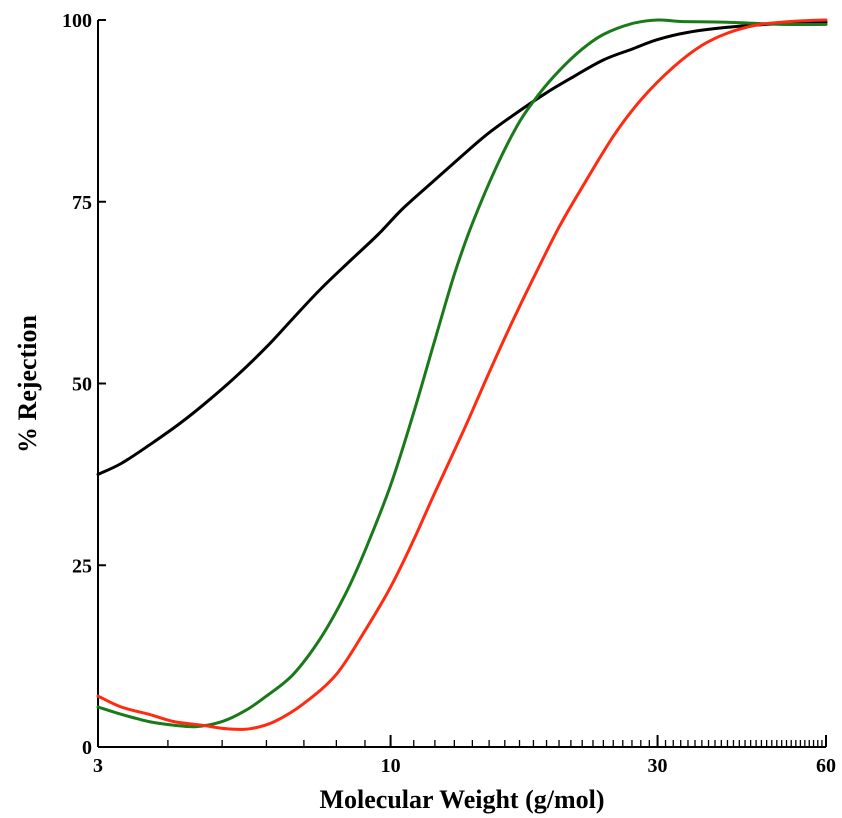 The image size is (842, 818). What do you see at coordinates (82, 203) in the screenshot?
I see `y-tick-label: 75` at bounding box center [82, 203].